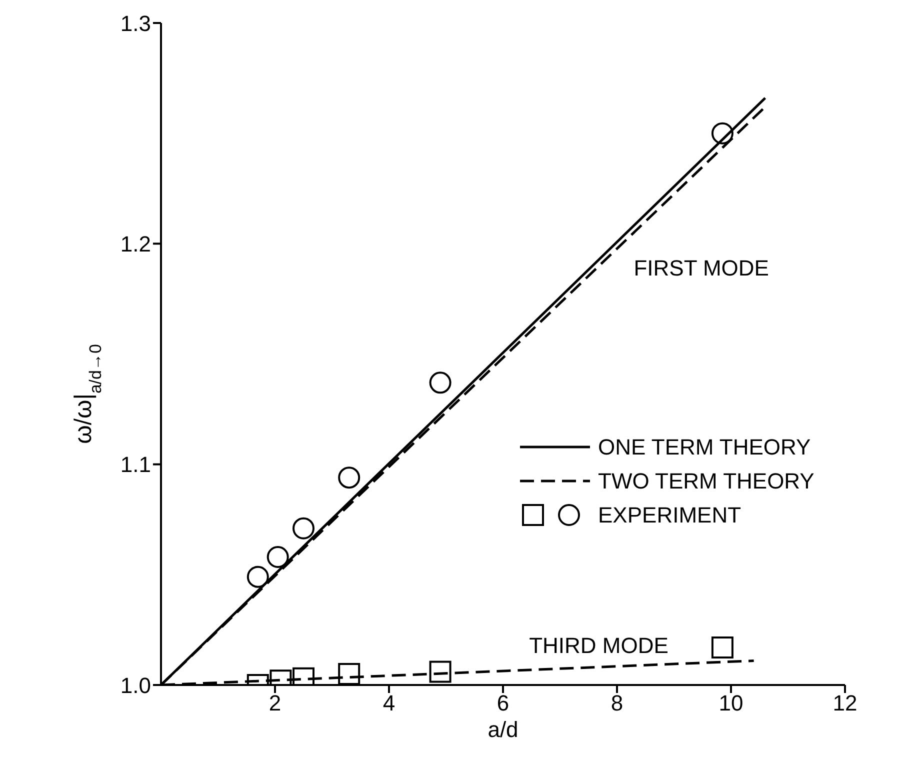  What do you see at coordinates (503, 703) in the screenshot?
I see `x-tick-label: 6` at bounding box center [503, 703].